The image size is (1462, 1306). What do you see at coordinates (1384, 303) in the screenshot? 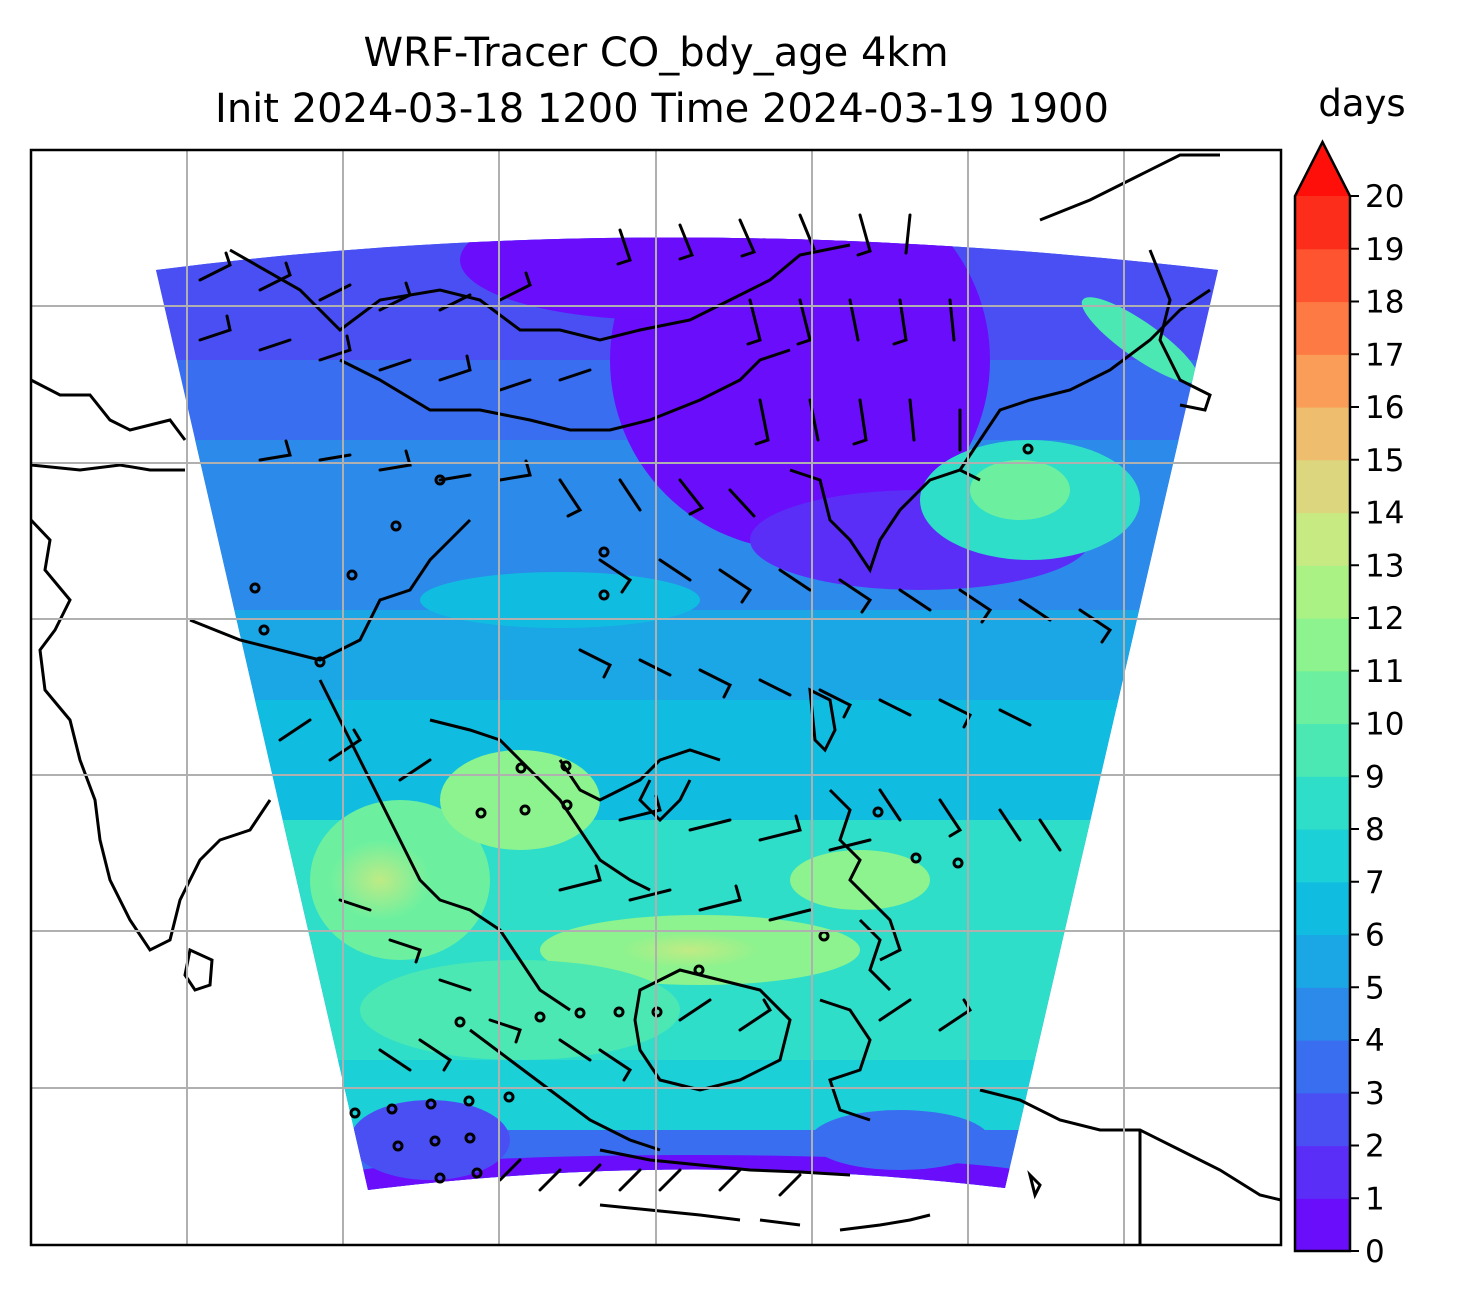
I see `colorbar-tick-label: 18` at bounding box center [1384, 303].